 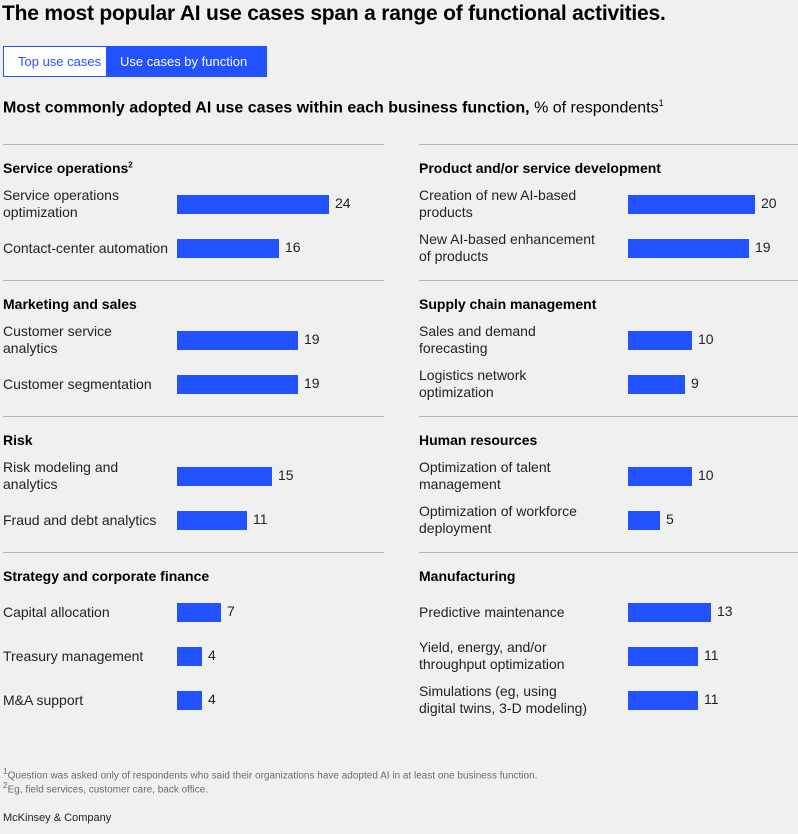 I want to click on bar-label: Contact-center automation, so click(x=85, y=247).